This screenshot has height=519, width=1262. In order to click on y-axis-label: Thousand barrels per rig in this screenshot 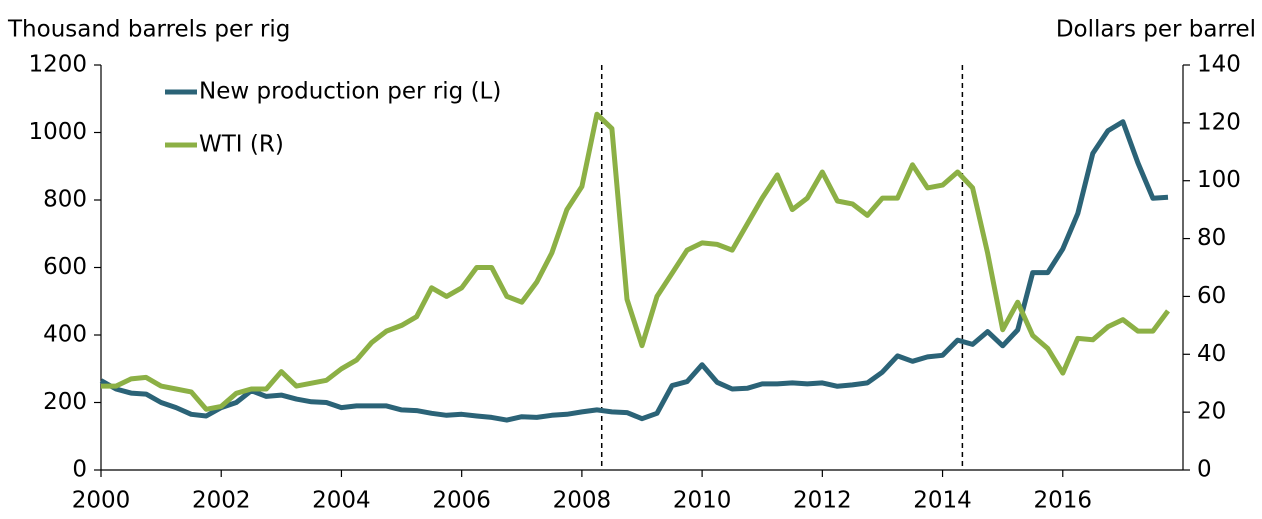, I will do `click(148, 30)`.